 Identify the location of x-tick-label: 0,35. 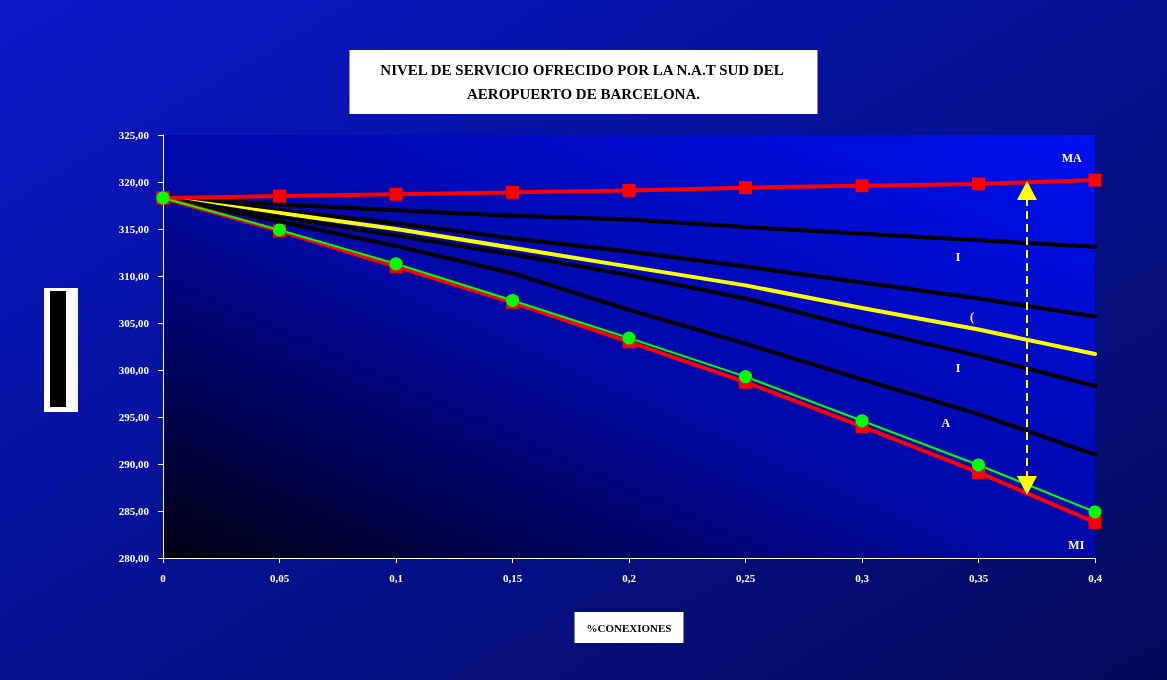
(978, 577).